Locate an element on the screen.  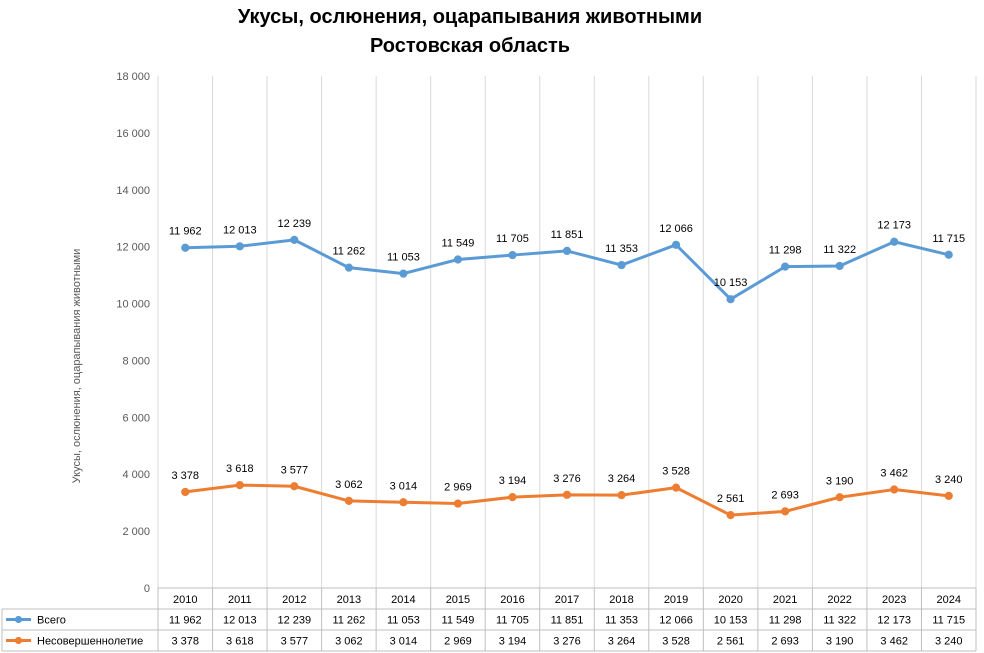
x-category-label: 2020 is located at coordinates (730, 600).